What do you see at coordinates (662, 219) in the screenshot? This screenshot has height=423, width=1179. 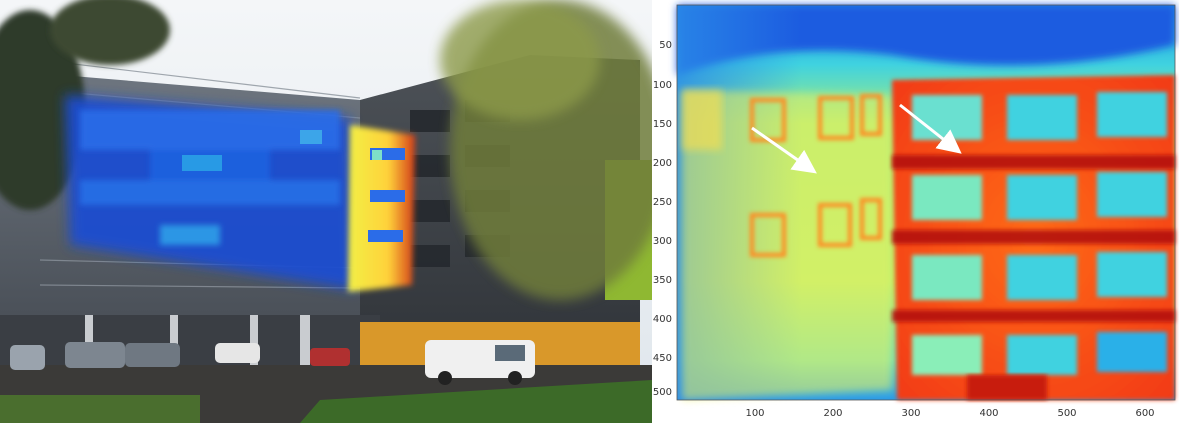 I see `y-axis-ticks: 50 100 150 200 250 300 350 400 450 500` at bounding box center [662, 219].